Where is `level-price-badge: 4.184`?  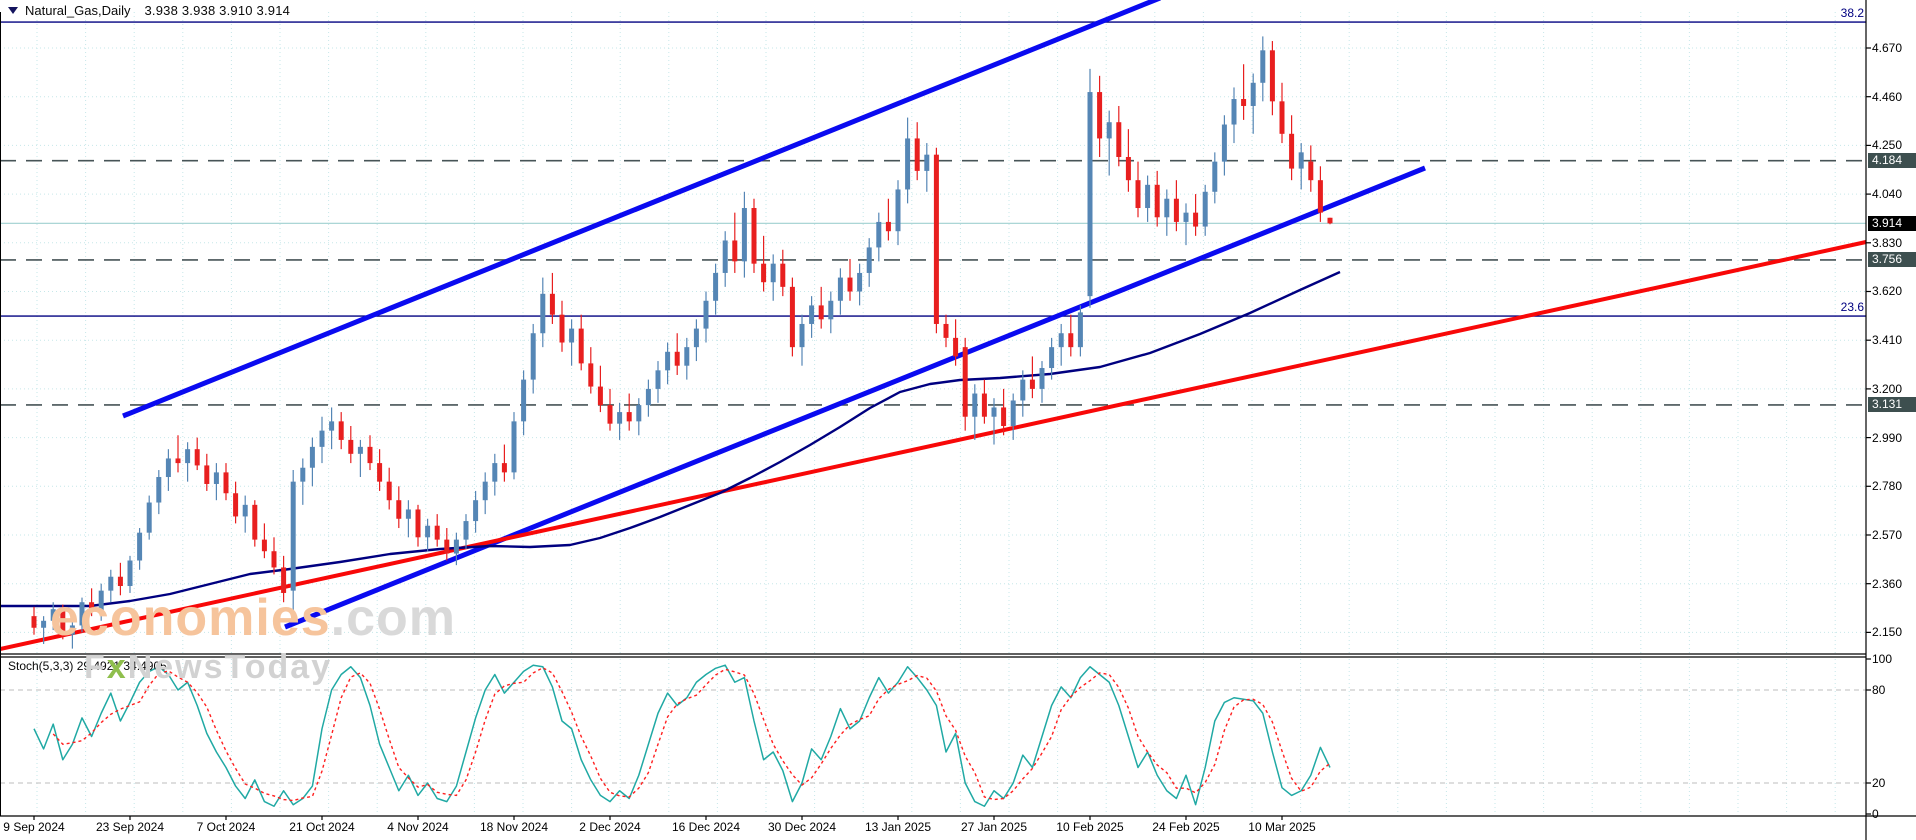
level-price-badge: 4.184 is located at coordinates (1892, 161).